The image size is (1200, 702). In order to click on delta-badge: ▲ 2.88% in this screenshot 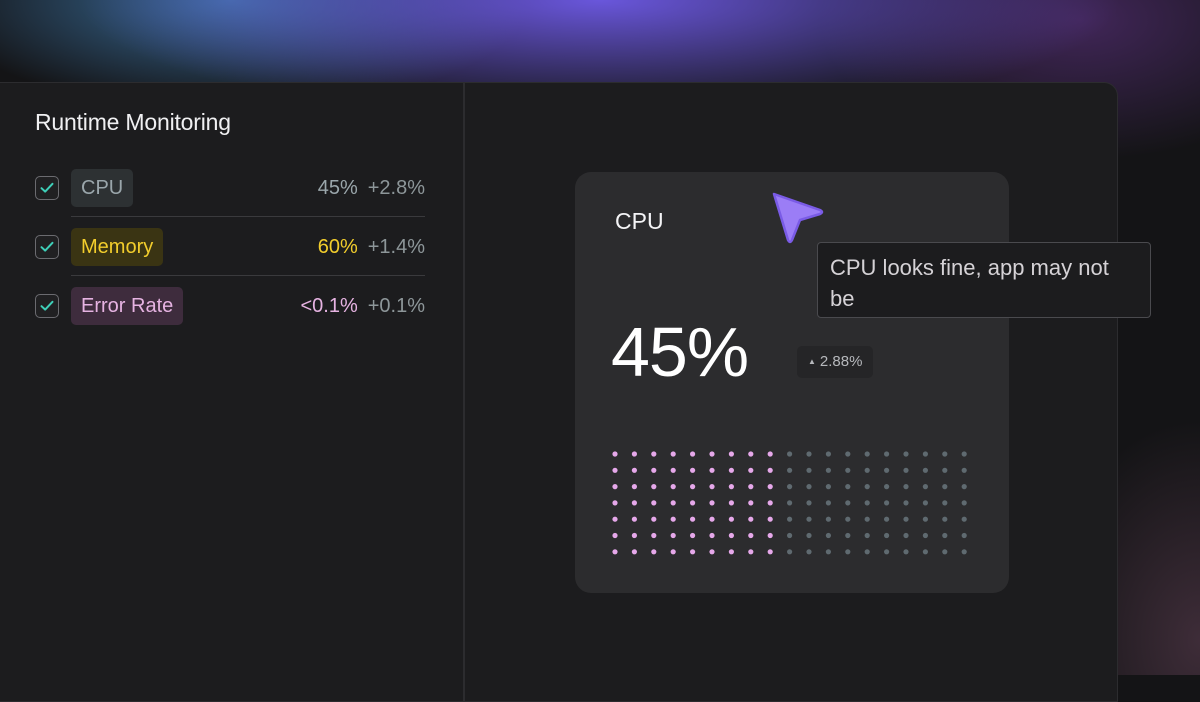, I will do `click(835, 362)`.